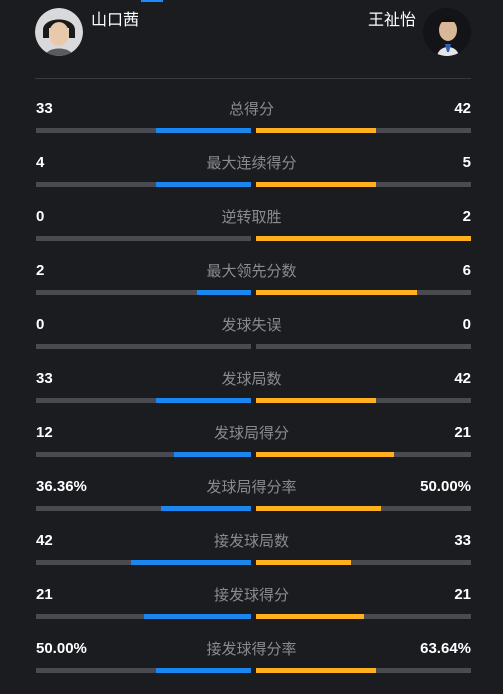  I want to click on stat-right-value: 2, so click(466, 216).